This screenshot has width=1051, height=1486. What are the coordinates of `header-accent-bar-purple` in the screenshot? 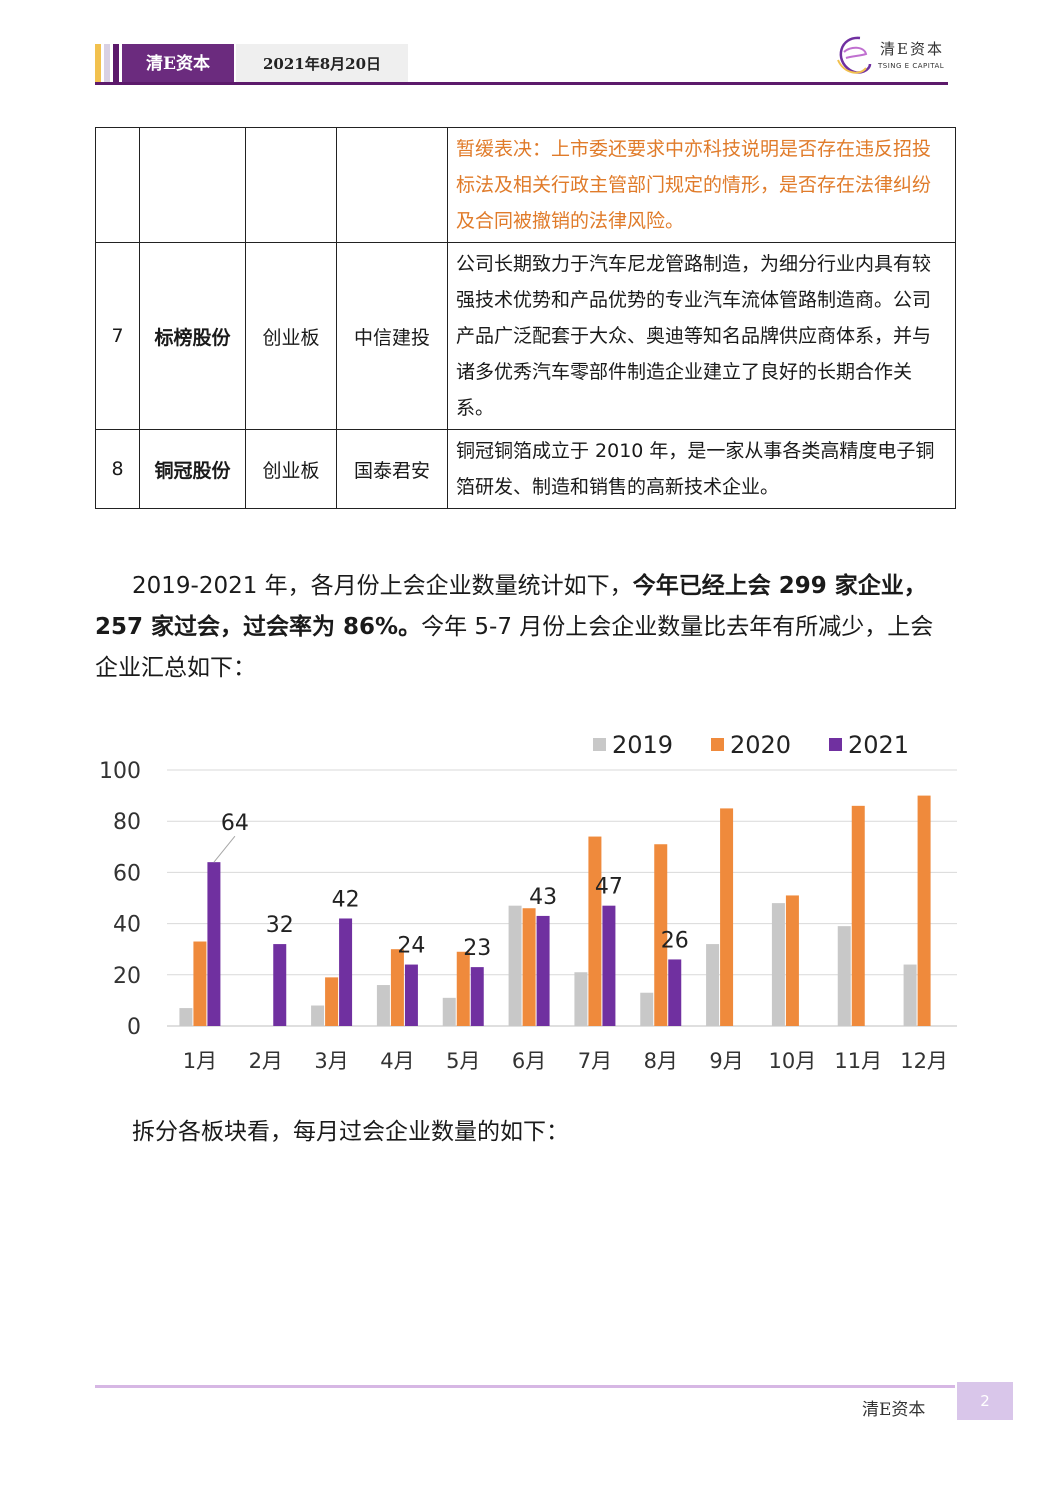 It's located at (116, 64).